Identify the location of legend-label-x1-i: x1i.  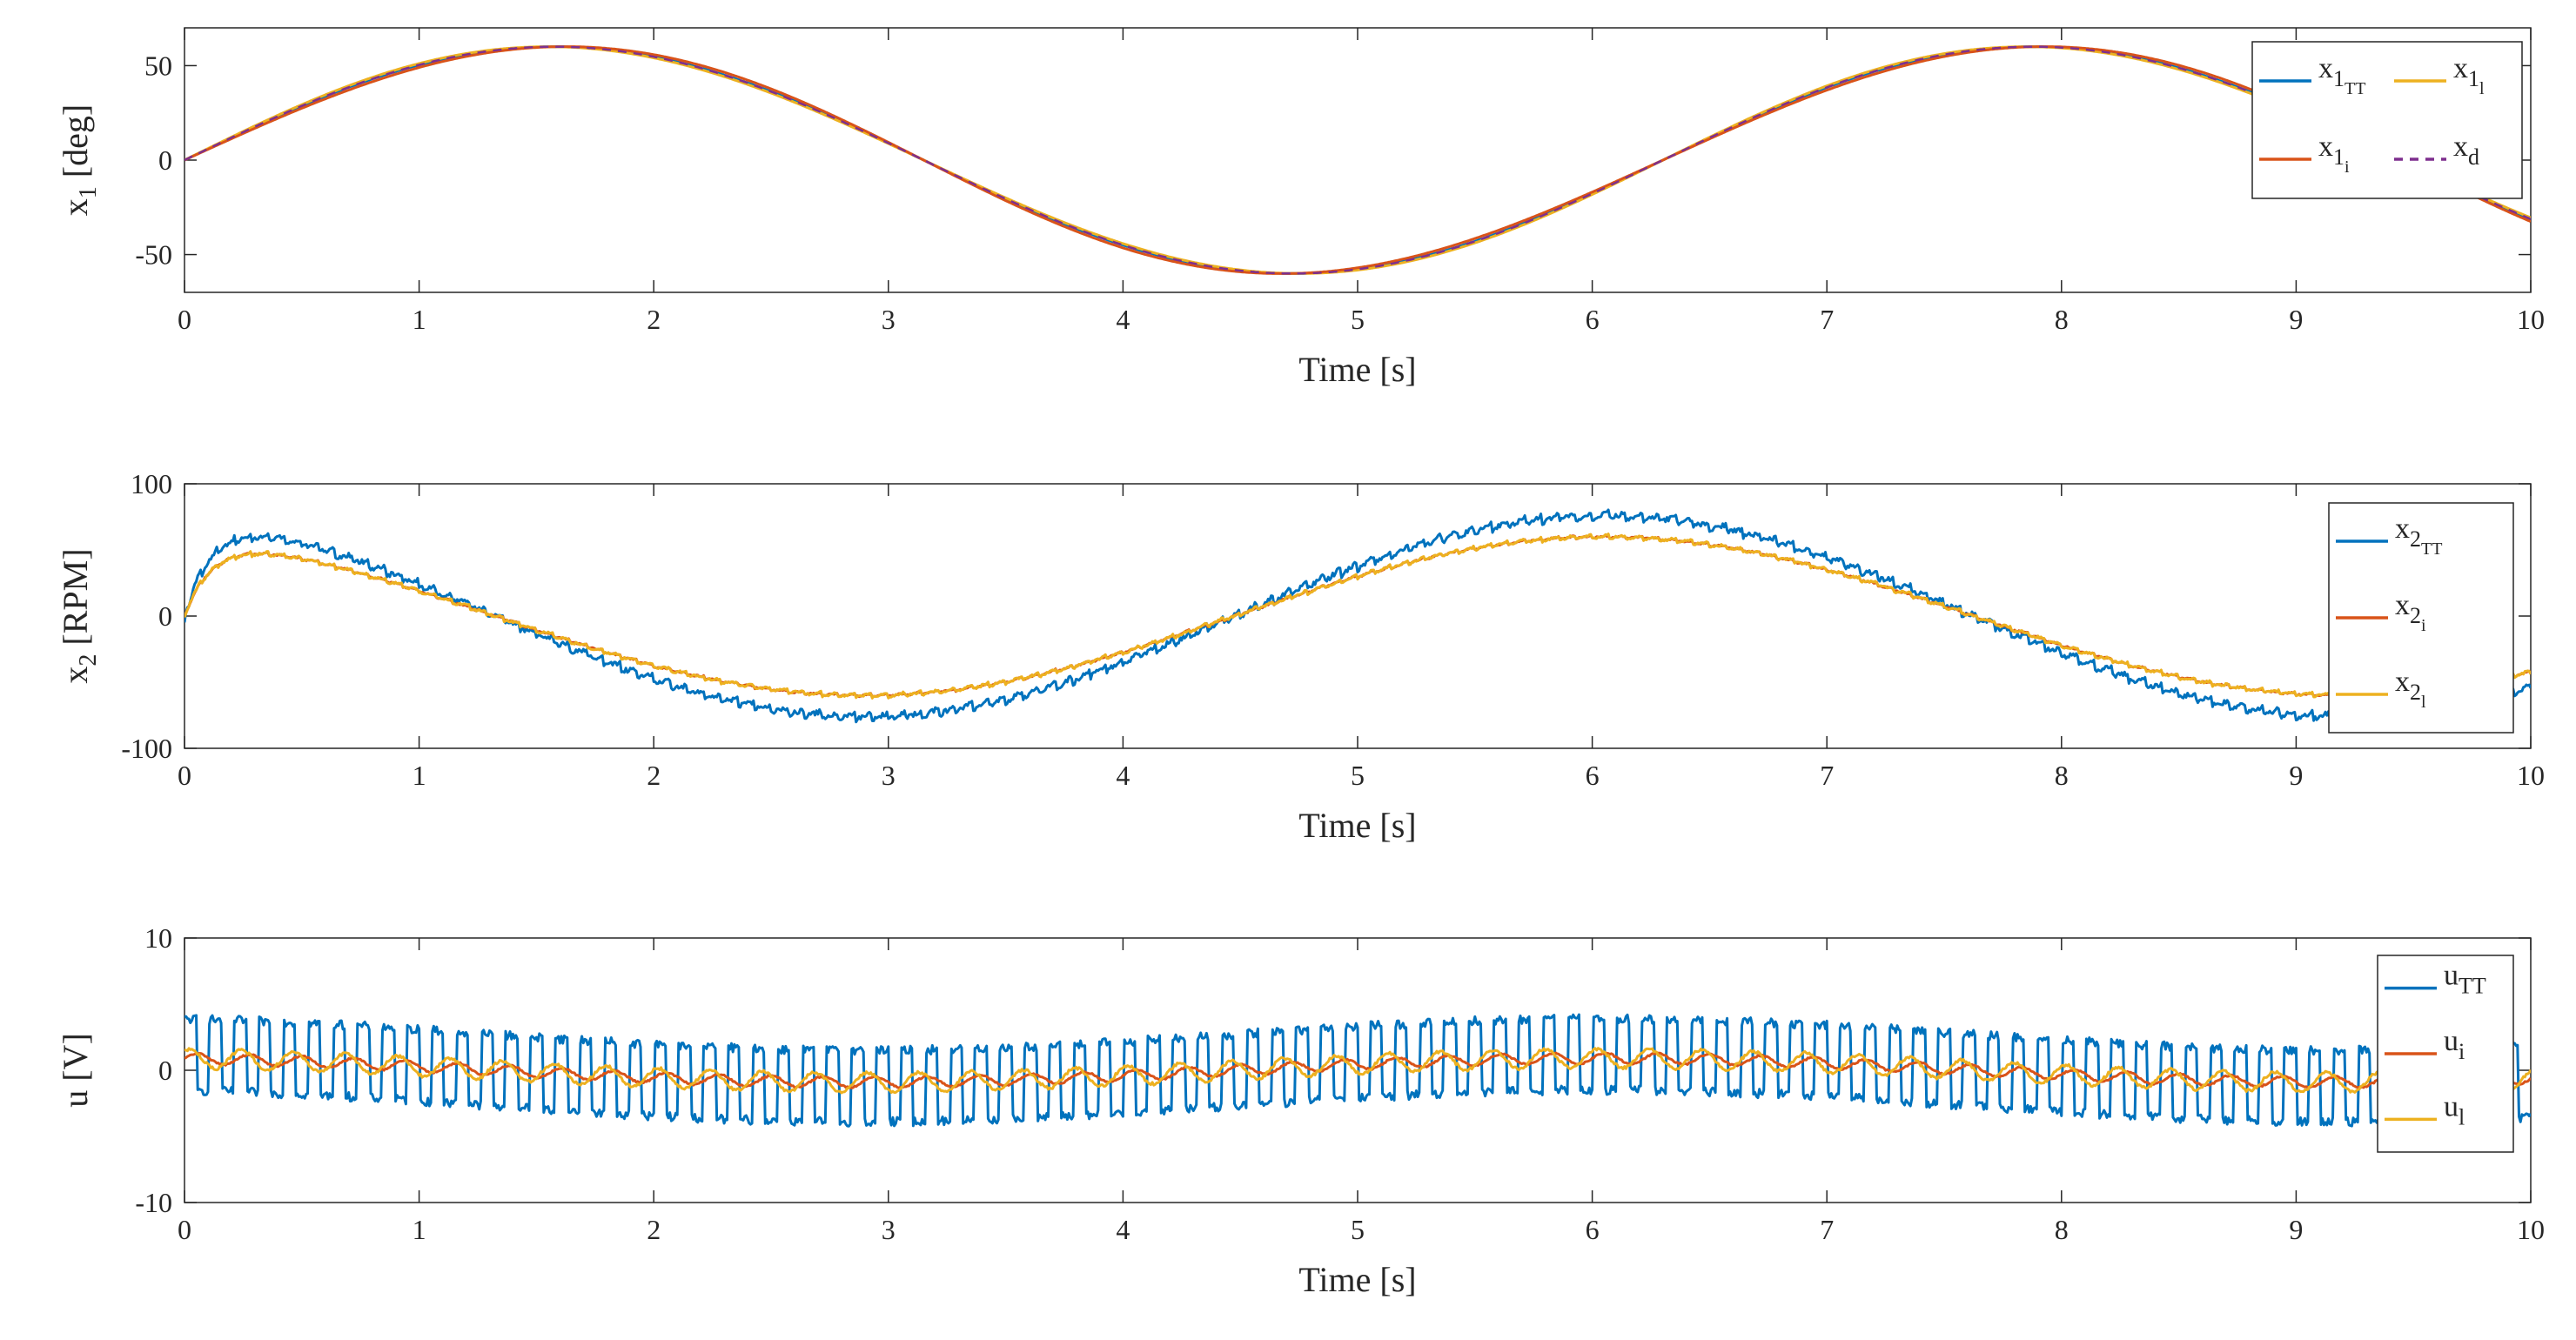
(2334, 154).